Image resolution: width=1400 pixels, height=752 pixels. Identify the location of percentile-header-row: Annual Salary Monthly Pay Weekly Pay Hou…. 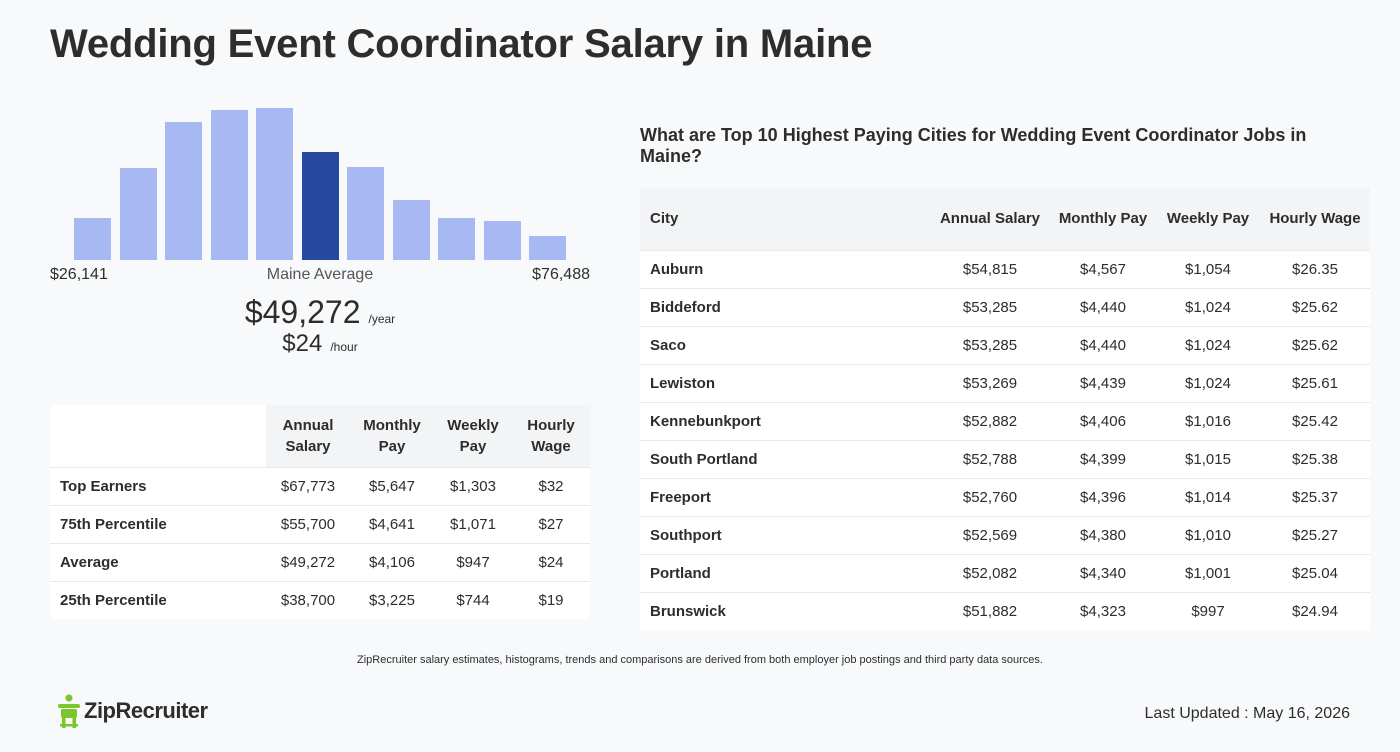
(320, 436).